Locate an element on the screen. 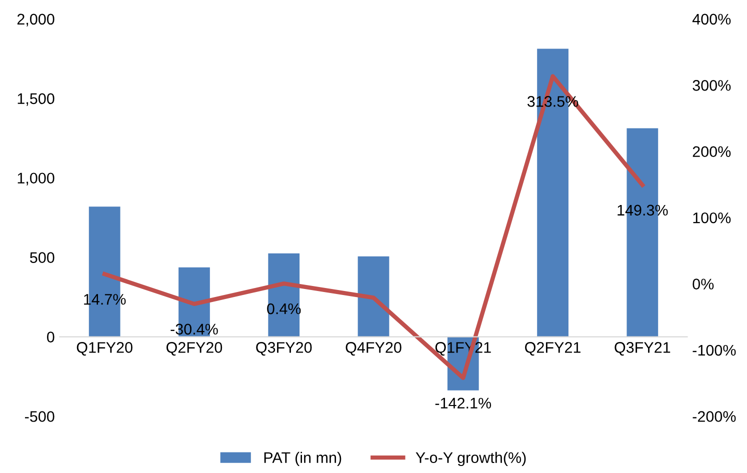 This screenshot has width=747, height=473. y2-tick-label: 200% is located at coordinates (711, 152).